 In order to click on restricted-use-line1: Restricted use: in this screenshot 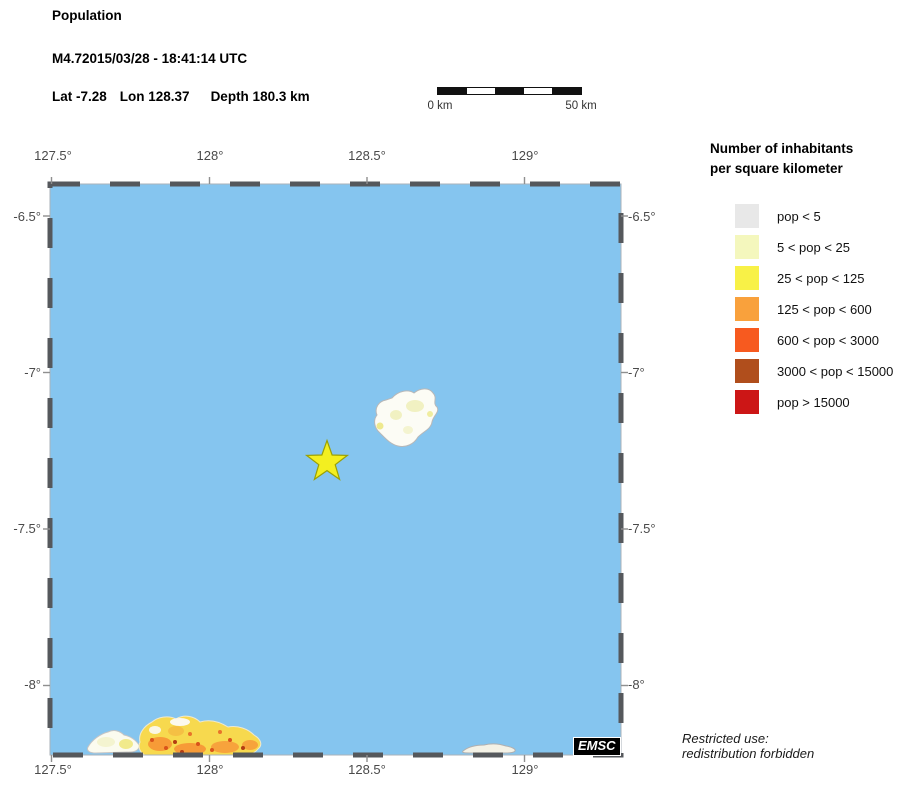, I will do `click(725, 738)`.